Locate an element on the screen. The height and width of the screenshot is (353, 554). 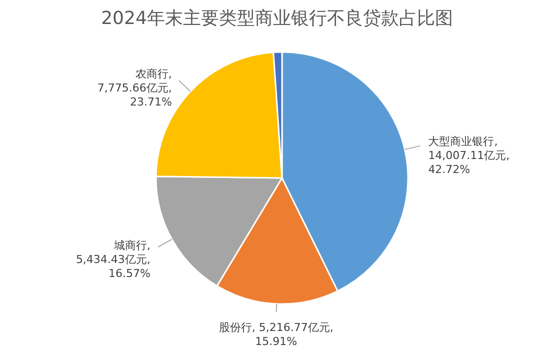
slice-label: 农商行, 7,775.66亿元, 23.71% is located at coordinates (134, 88).